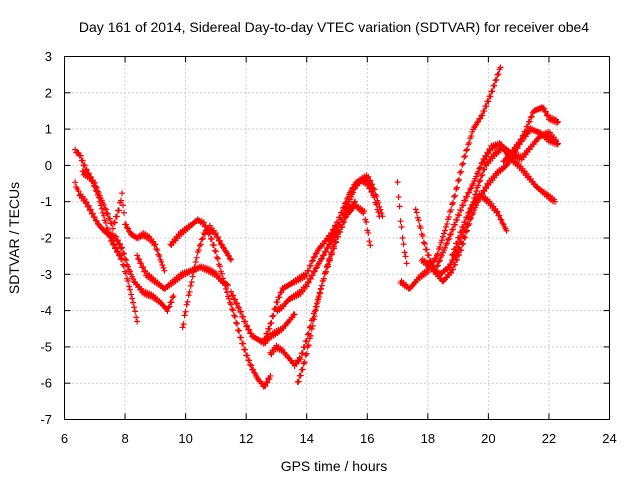  I want to click on x-tick-label: 24, so click(609, 438).